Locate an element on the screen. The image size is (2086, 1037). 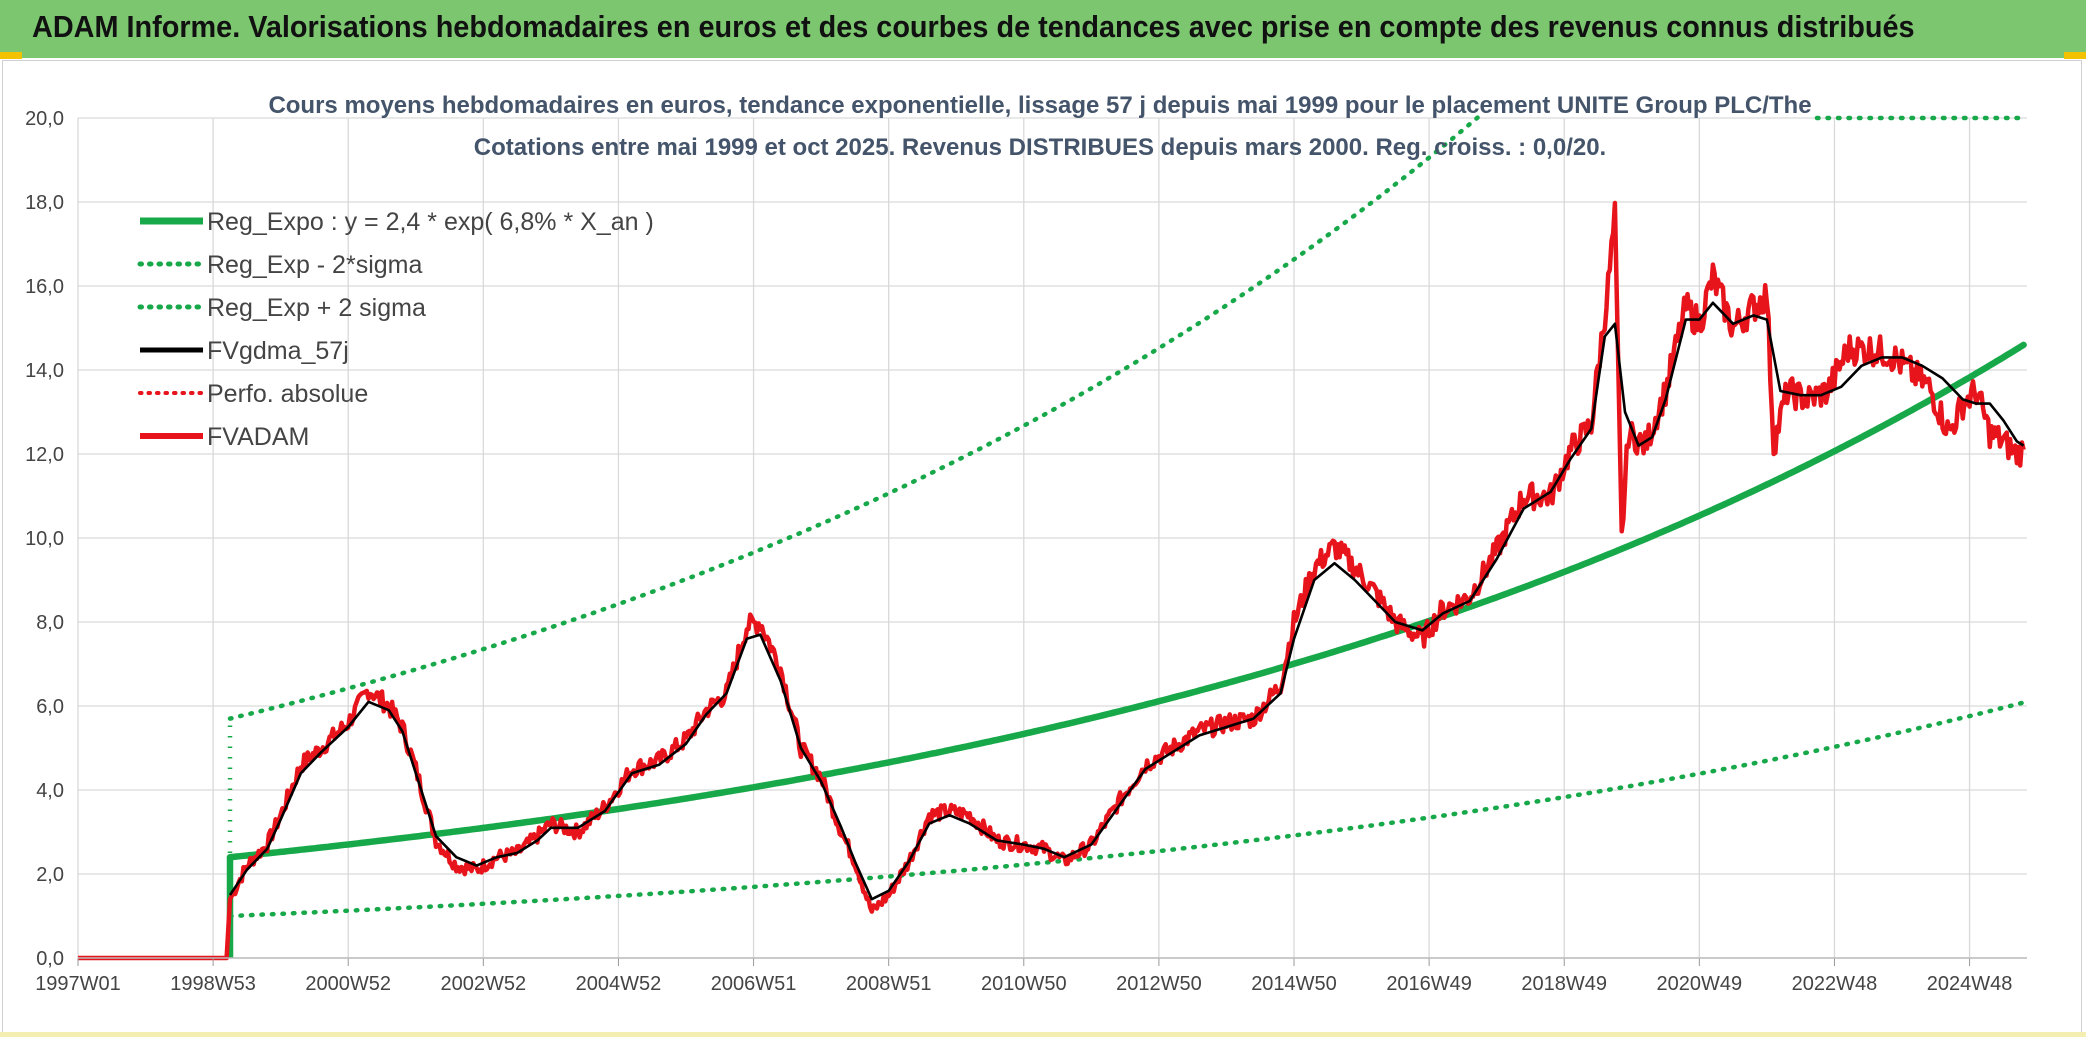
x-tick-label: 2012W50 is located at coordinates (1159, 984).